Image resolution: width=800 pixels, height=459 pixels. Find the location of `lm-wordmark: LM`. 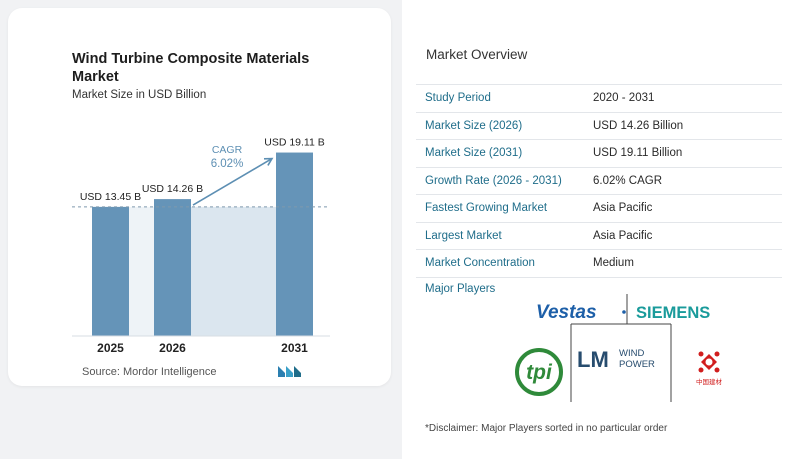

lm-wordmark: LM is located at coordinates (593, 359).